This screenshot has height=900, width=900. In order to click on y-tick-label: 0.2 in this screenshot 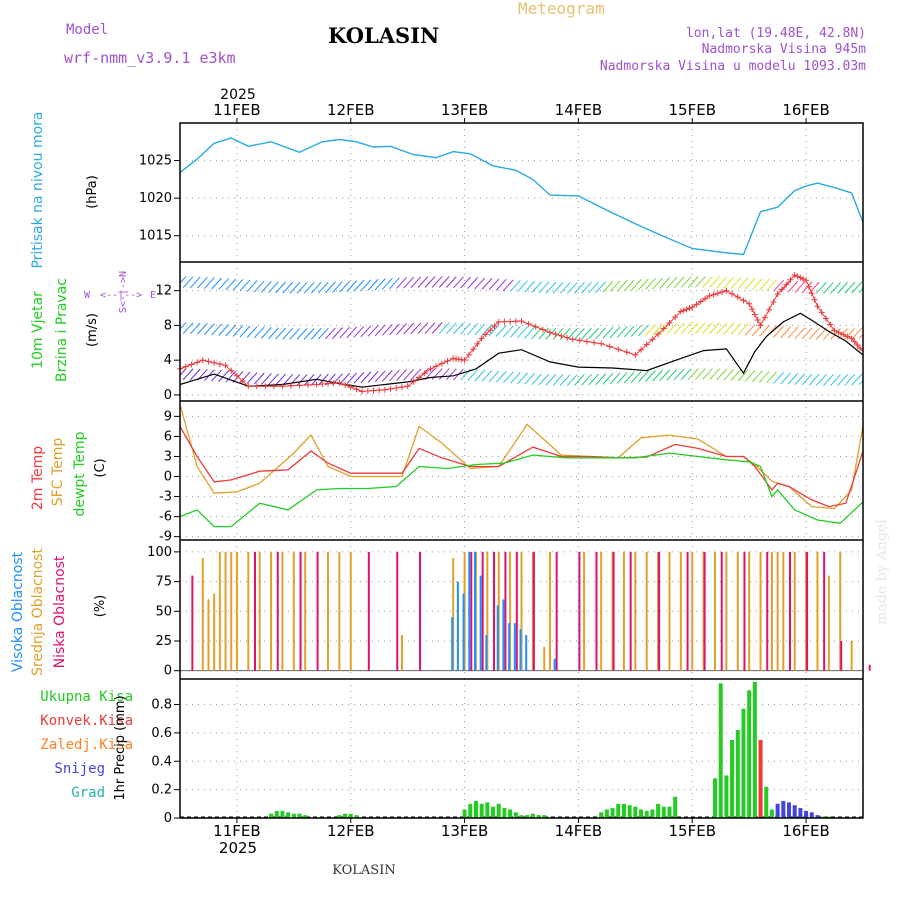, I will do `click(161, 790)`.